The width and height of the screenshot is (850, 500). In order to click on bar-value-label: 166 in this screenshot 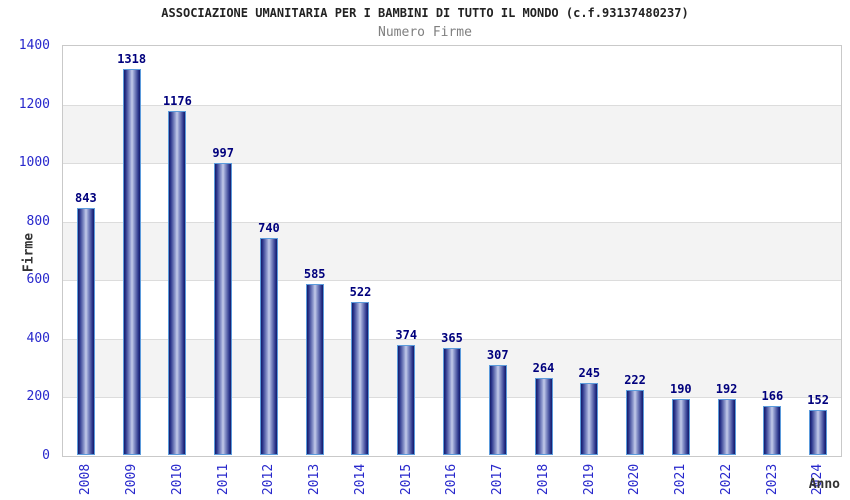, I will do `click(772, 396)`.